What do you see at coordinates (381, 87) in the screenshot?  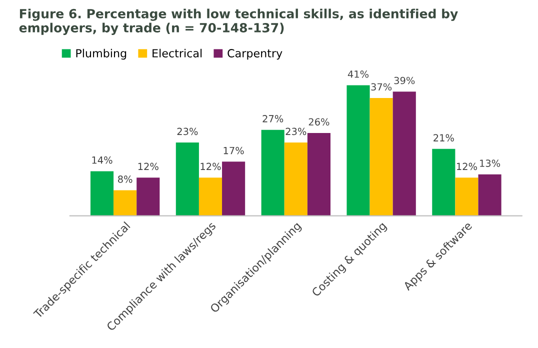 I see `data-label: 37%` at bounding box center [381, 87].